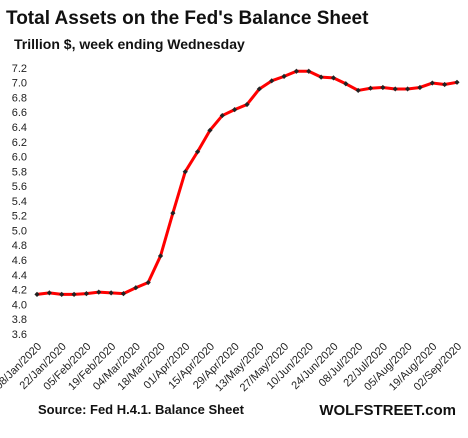 The width and height of the screenshot is (468, 438). I want to click on credit: WOLFSTREET.com, so click(387, 410).